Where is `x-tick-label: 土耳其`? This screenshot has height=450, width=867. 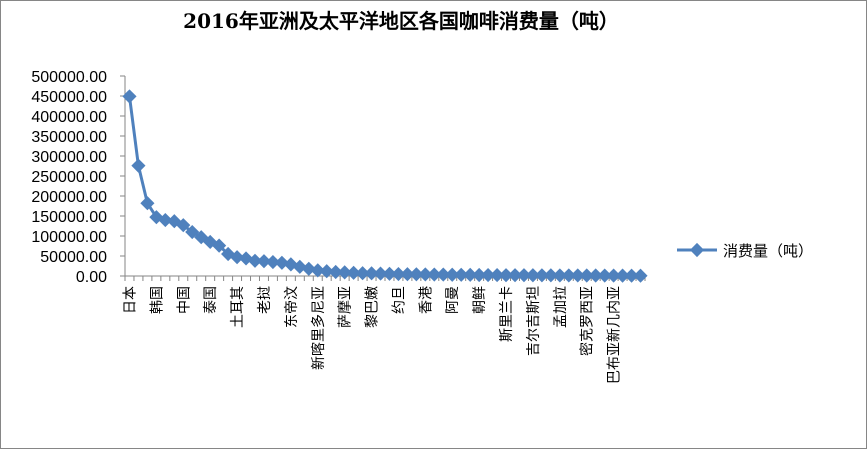
x-tick-label: 土耳其 is located at coordinates (238, 307).